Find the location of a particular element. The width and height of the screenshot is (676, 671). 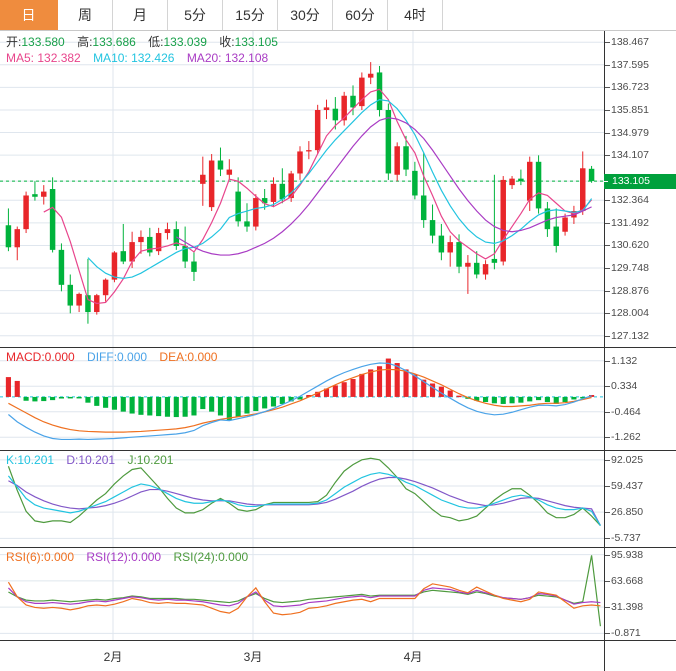

axis-tick-label: 31.398 is located at coordinates (627, 607).